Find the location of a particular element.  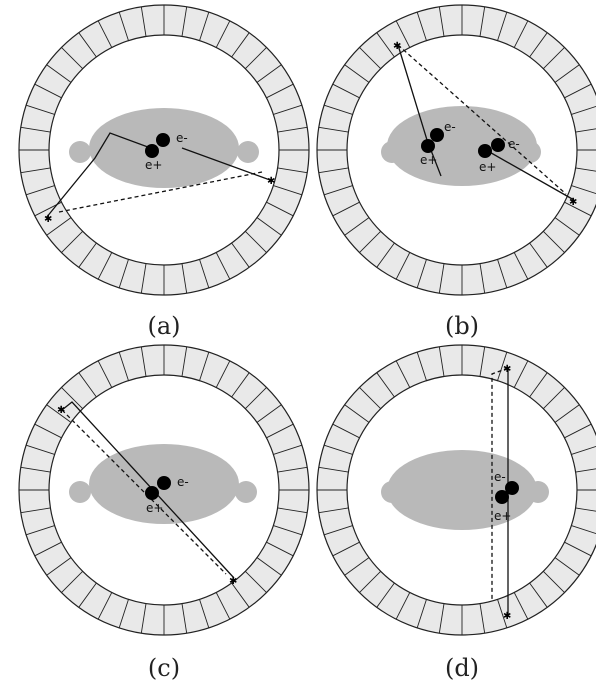

source-phantom is located at coordinates (164, 148).